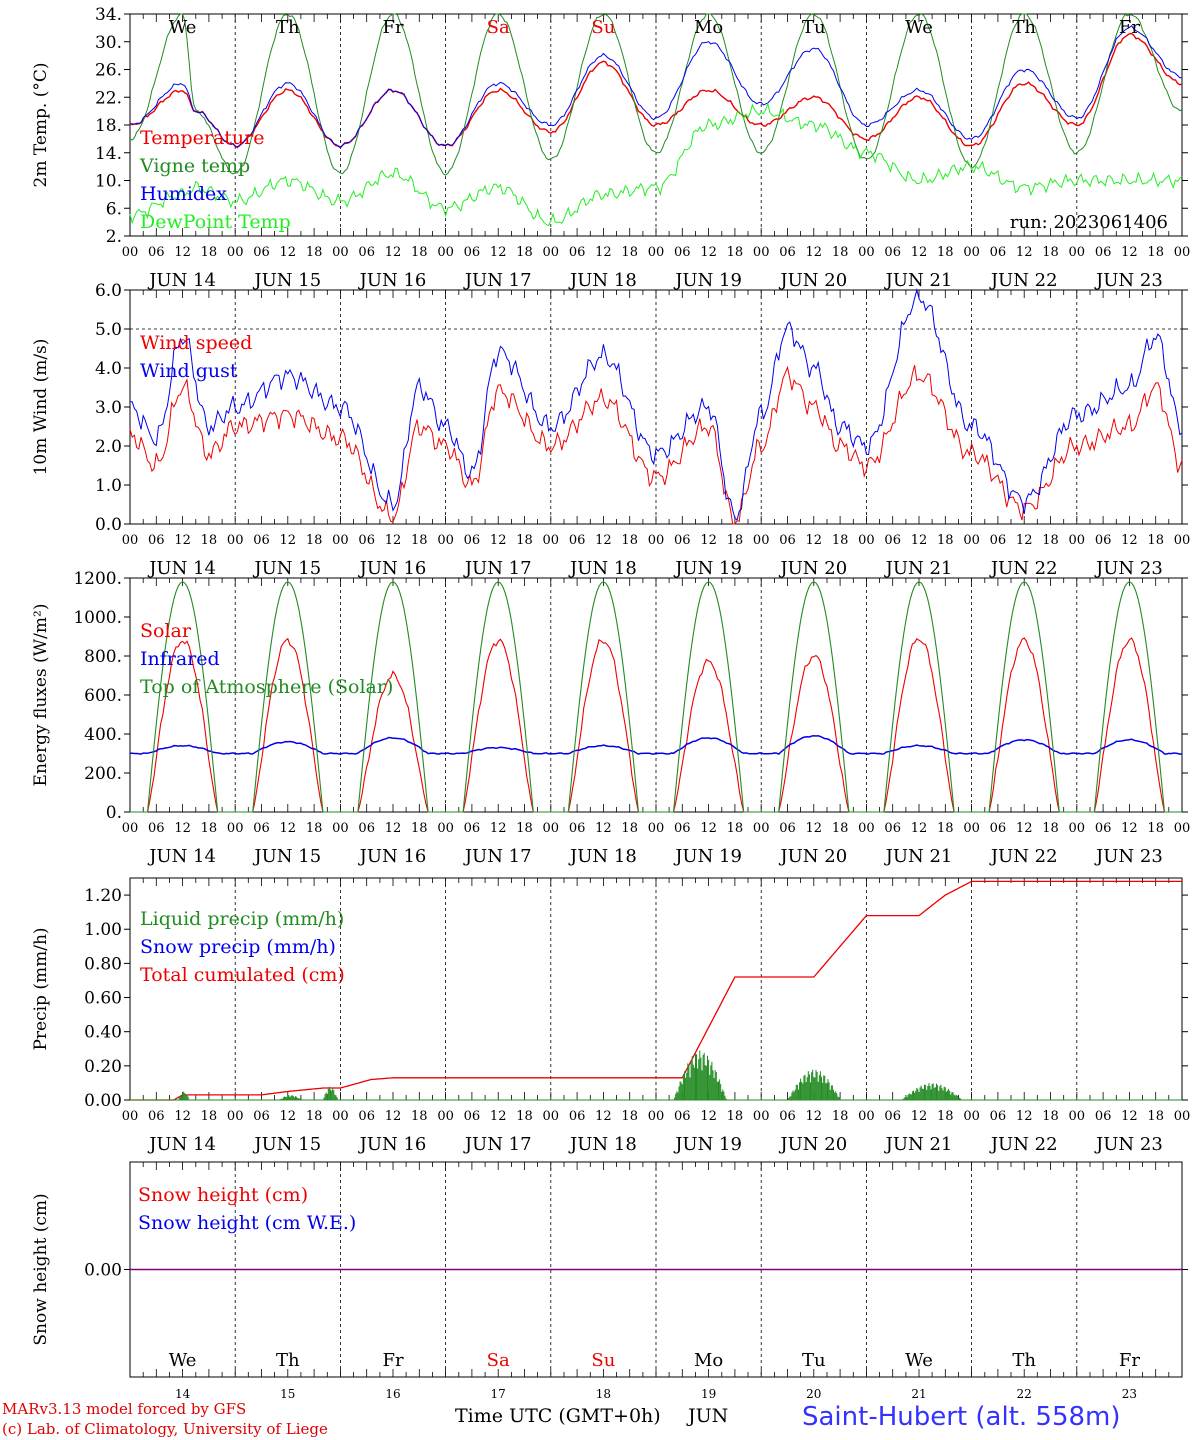  What do you see at coordinates (97, 579) in the screenshot?
I see `y-tick-label: 1200.` at bounding box center [97, 579].